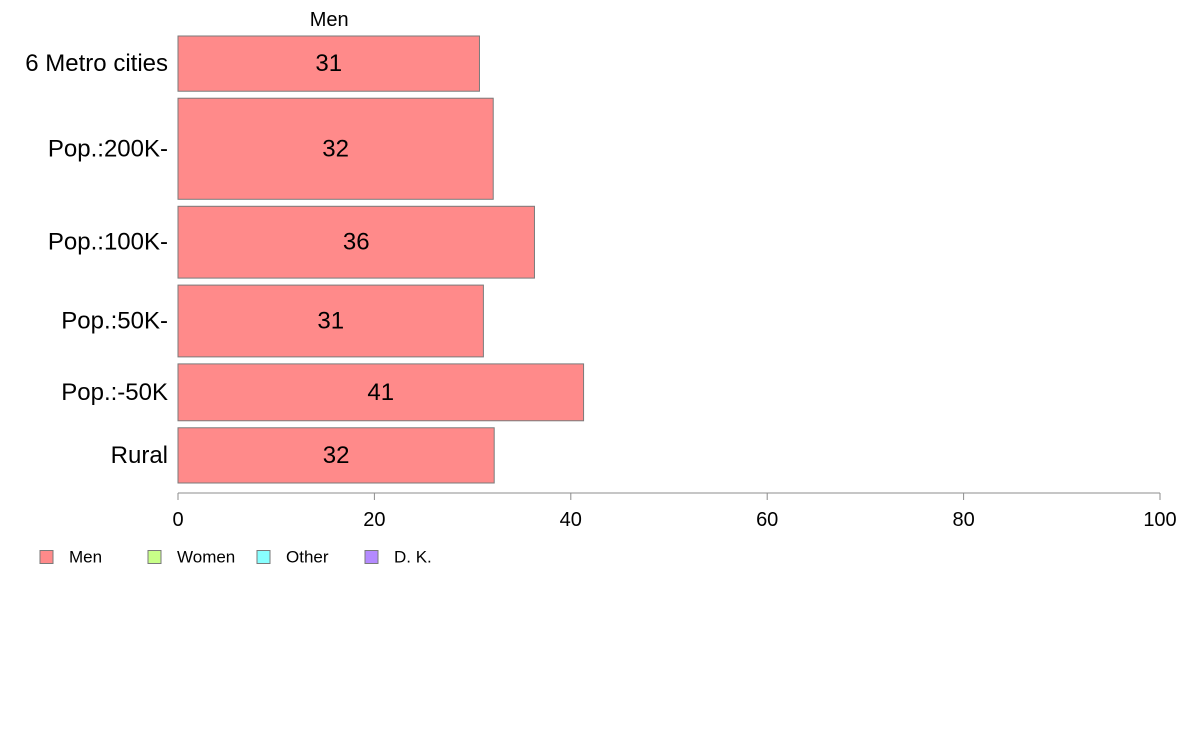  I want to click on bar-value-labels: 31 32 36 31 41 32, so click(354, 259).